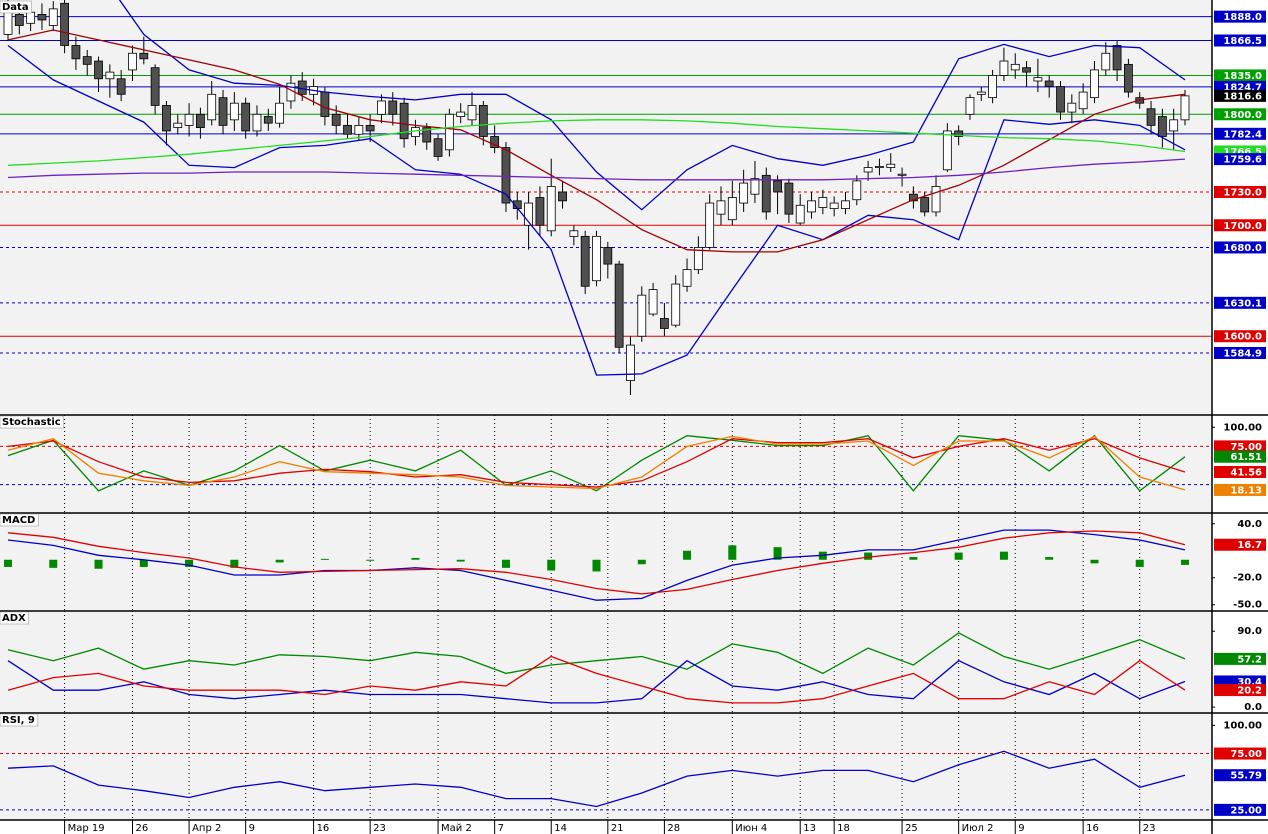 The image size is (1268, 834). I want to click on x-tick-label: 25, so click(911, 828).